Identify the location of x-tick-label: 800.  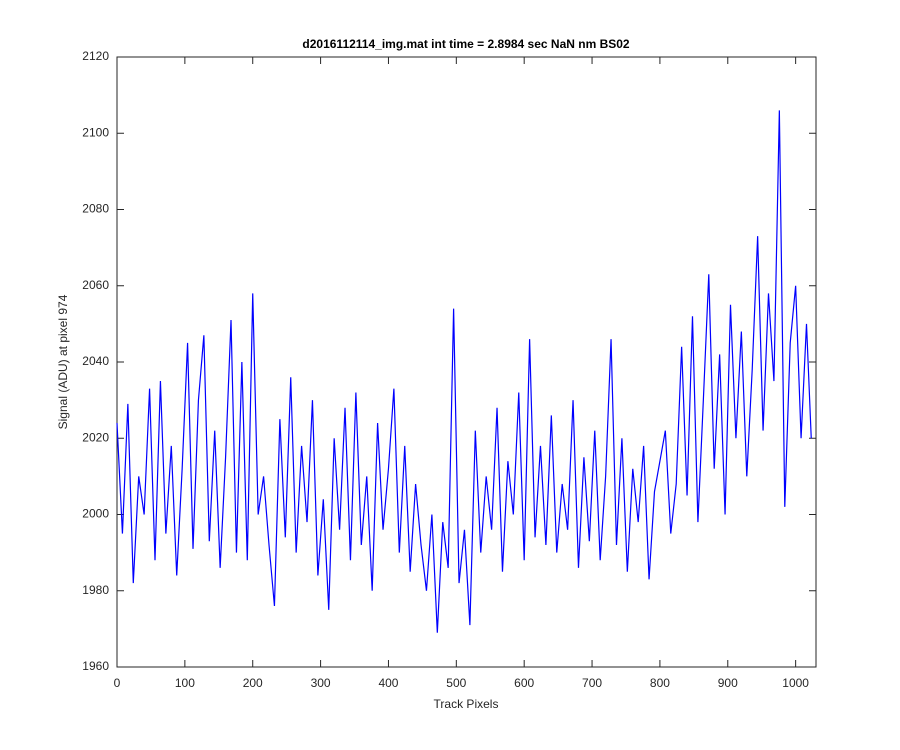
(660, 683).